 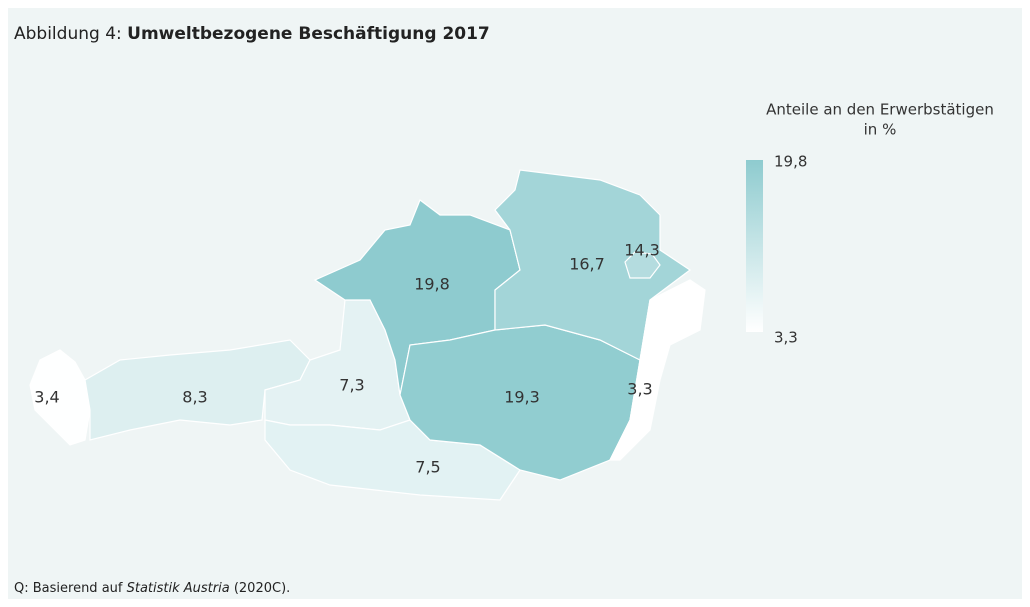 I want to click on region-label: 7,5, so click(x=427, y=467).